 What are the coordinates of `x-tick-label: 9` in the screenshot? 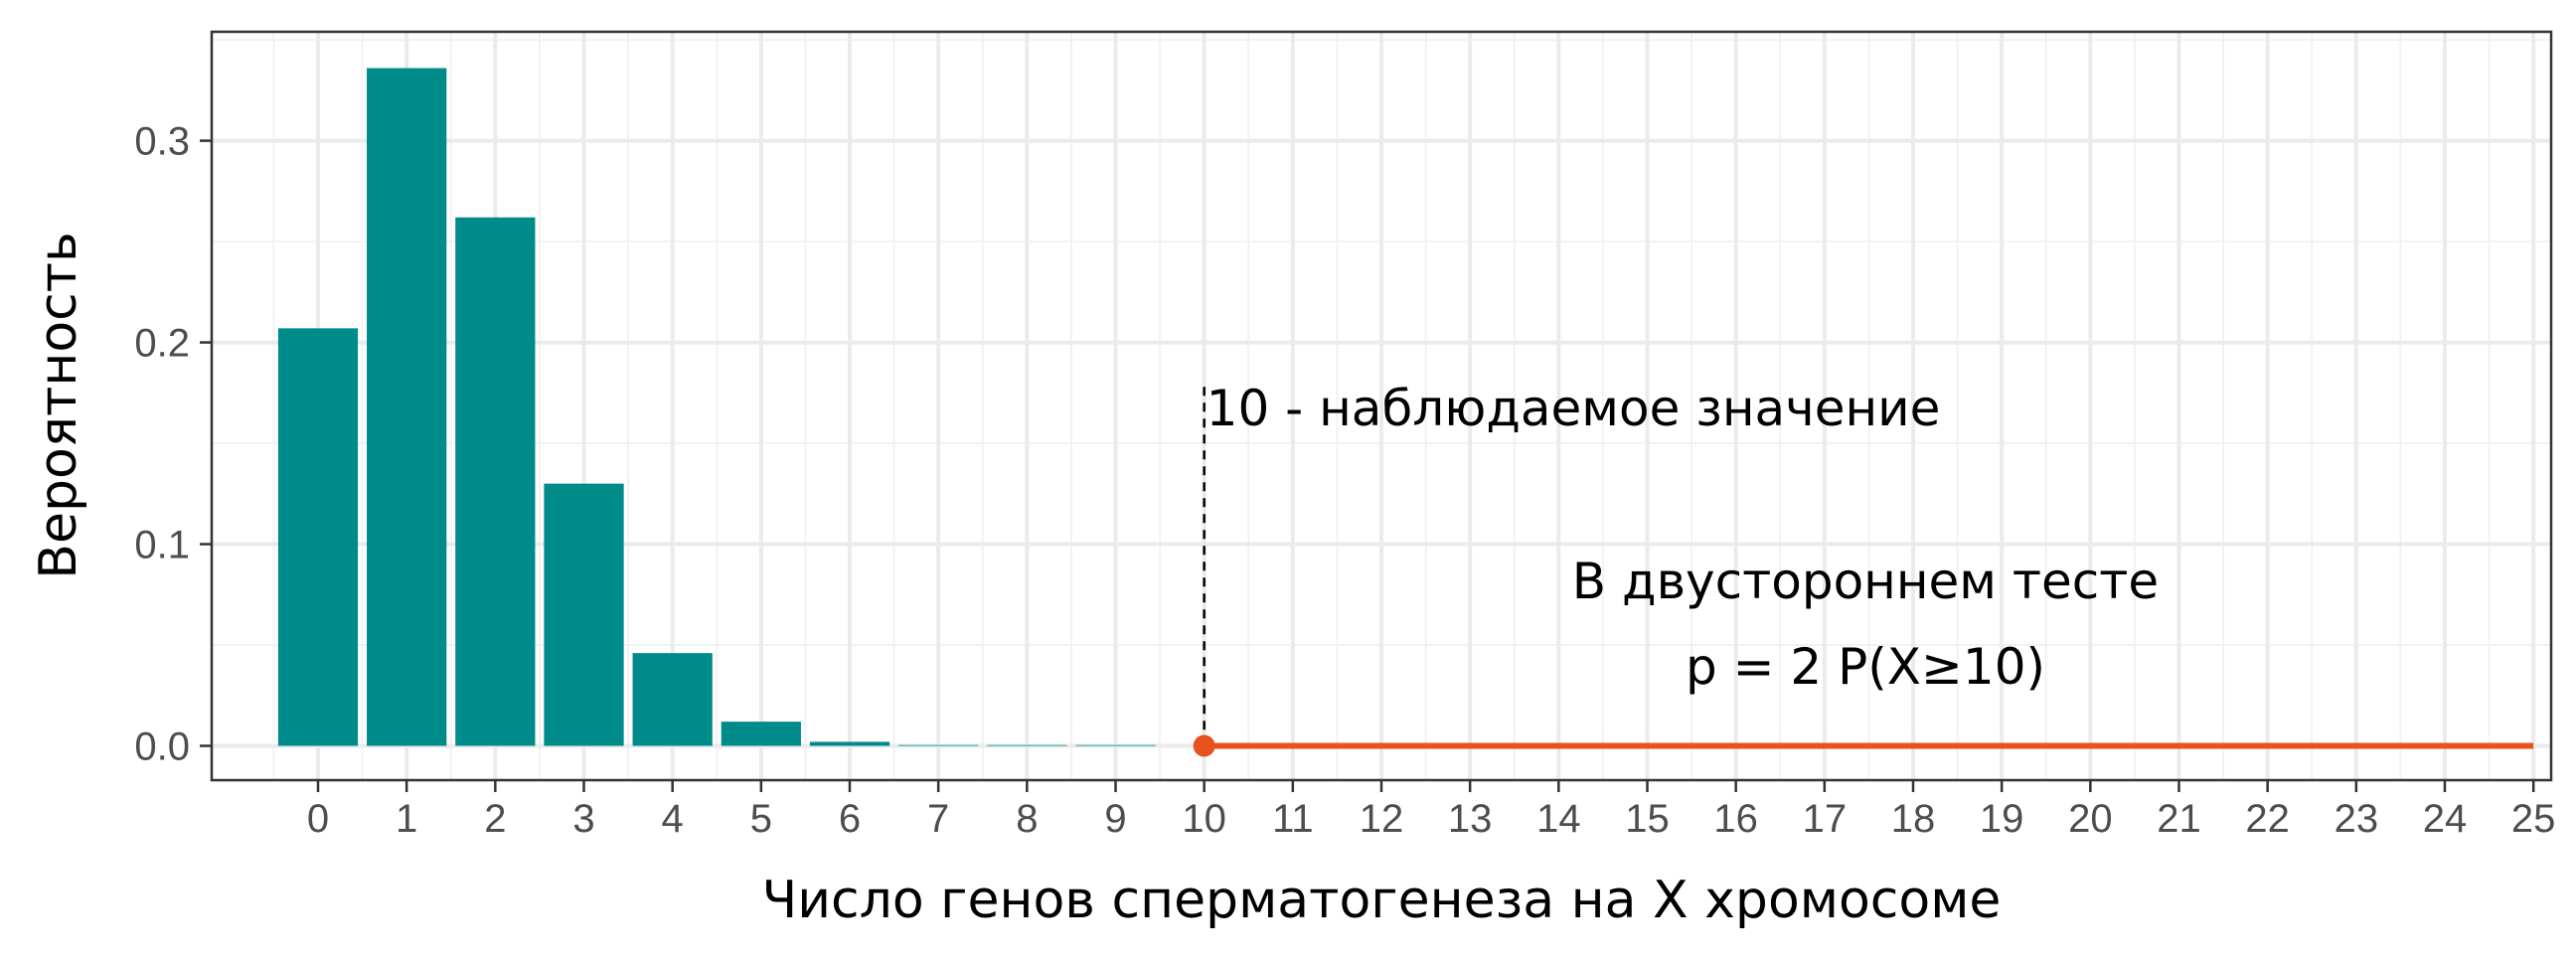 It's located at (1115, 819).